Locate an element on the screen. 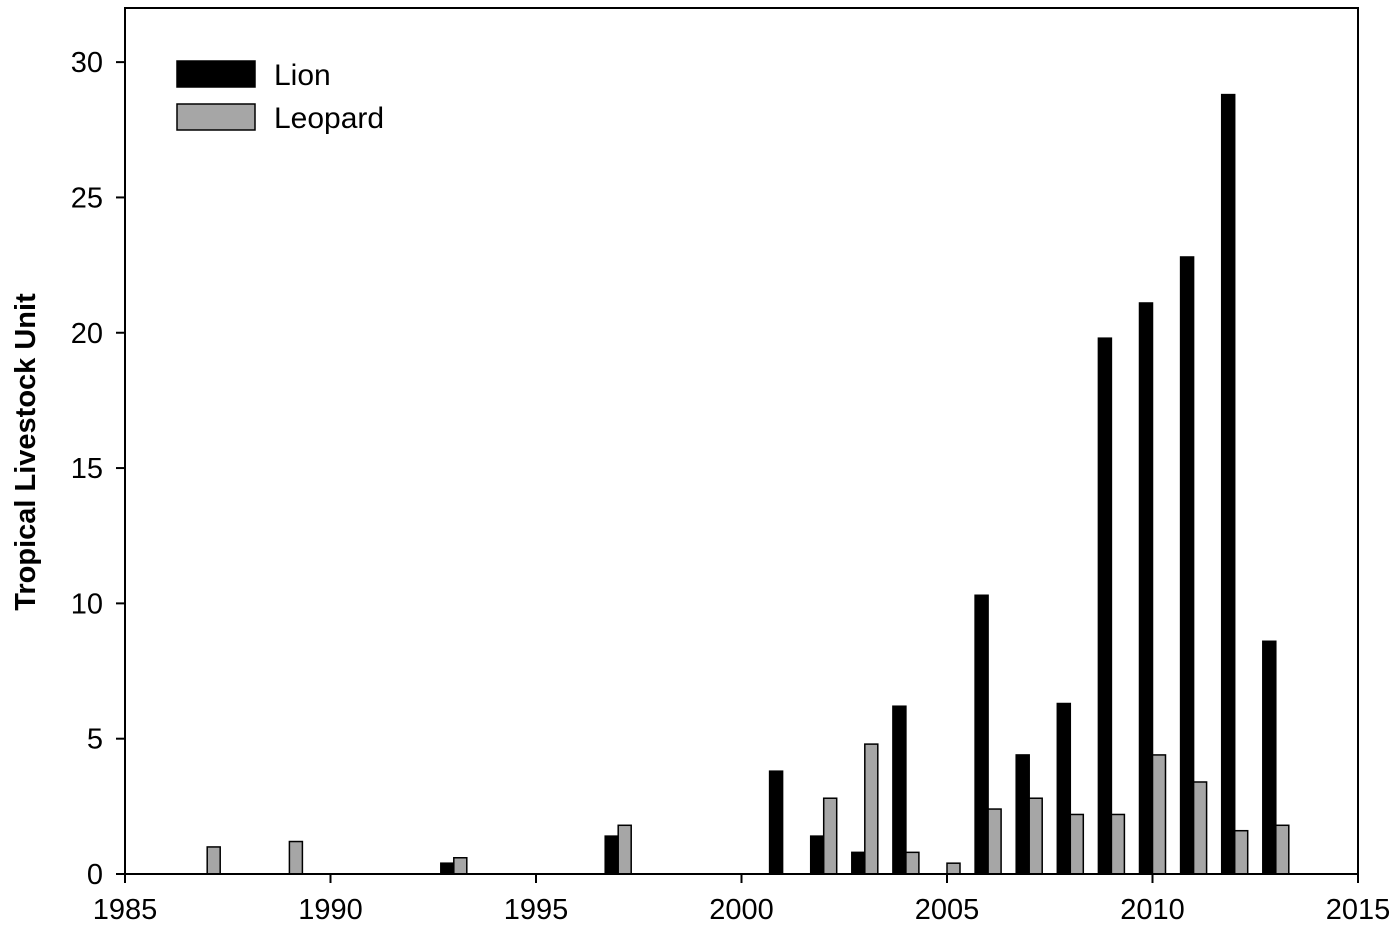  bar-lion-2003 is located at coordinates (858, 863).